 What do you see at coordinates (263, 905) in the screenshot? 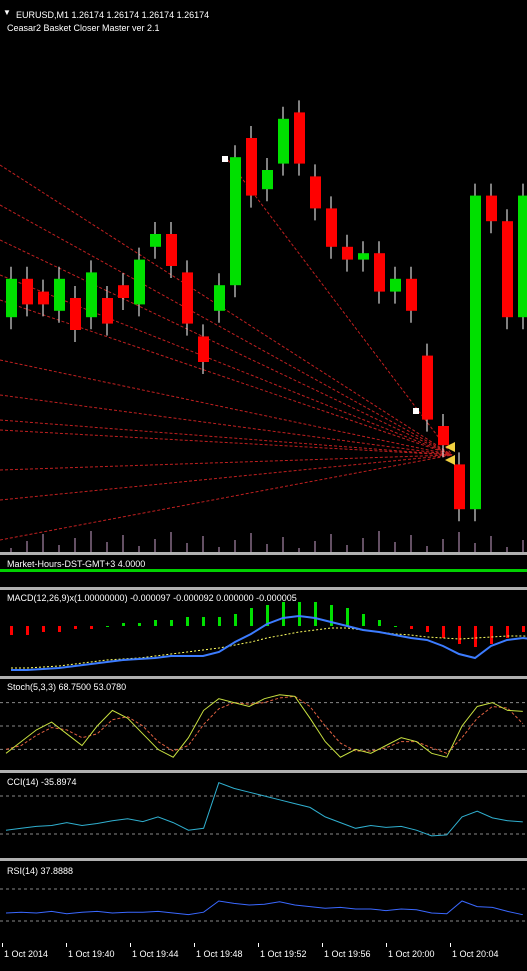
I see `rsi-chart` at bounding box center [263, 905].